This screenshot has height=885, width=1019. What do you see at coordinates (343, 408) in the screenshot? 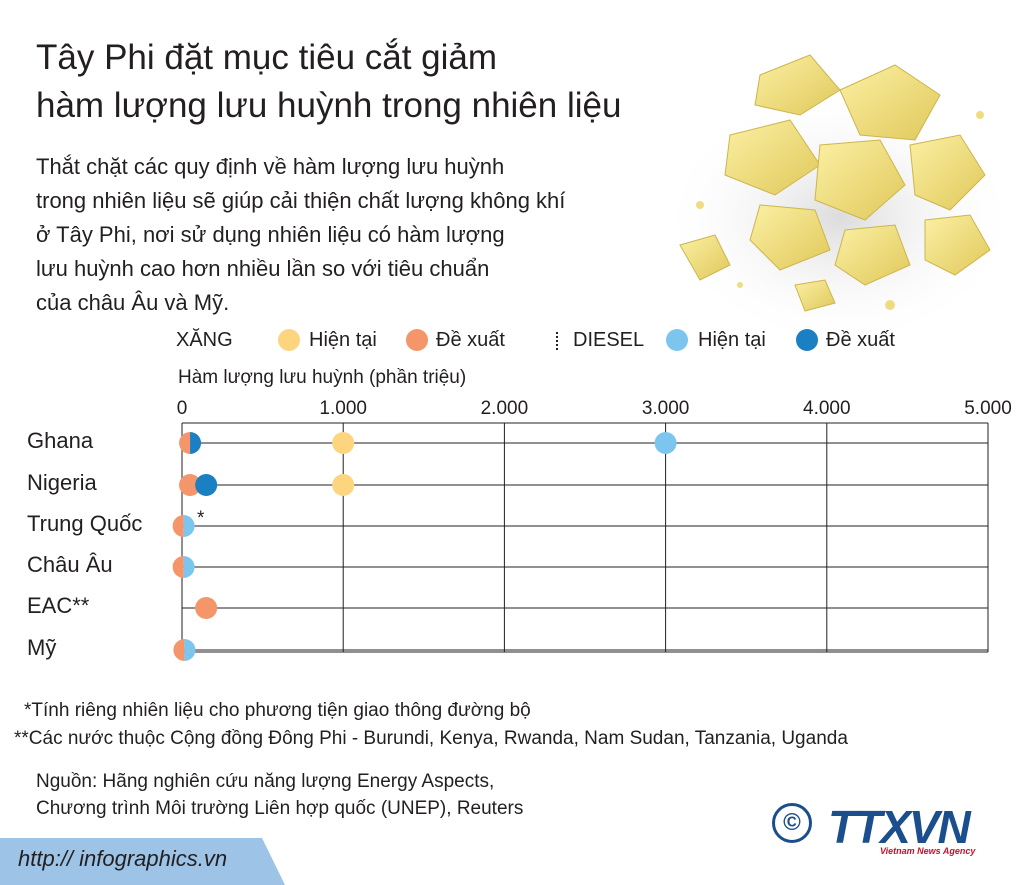
I see `x-tick-label: 1.000` at bounding box center [343, 408].